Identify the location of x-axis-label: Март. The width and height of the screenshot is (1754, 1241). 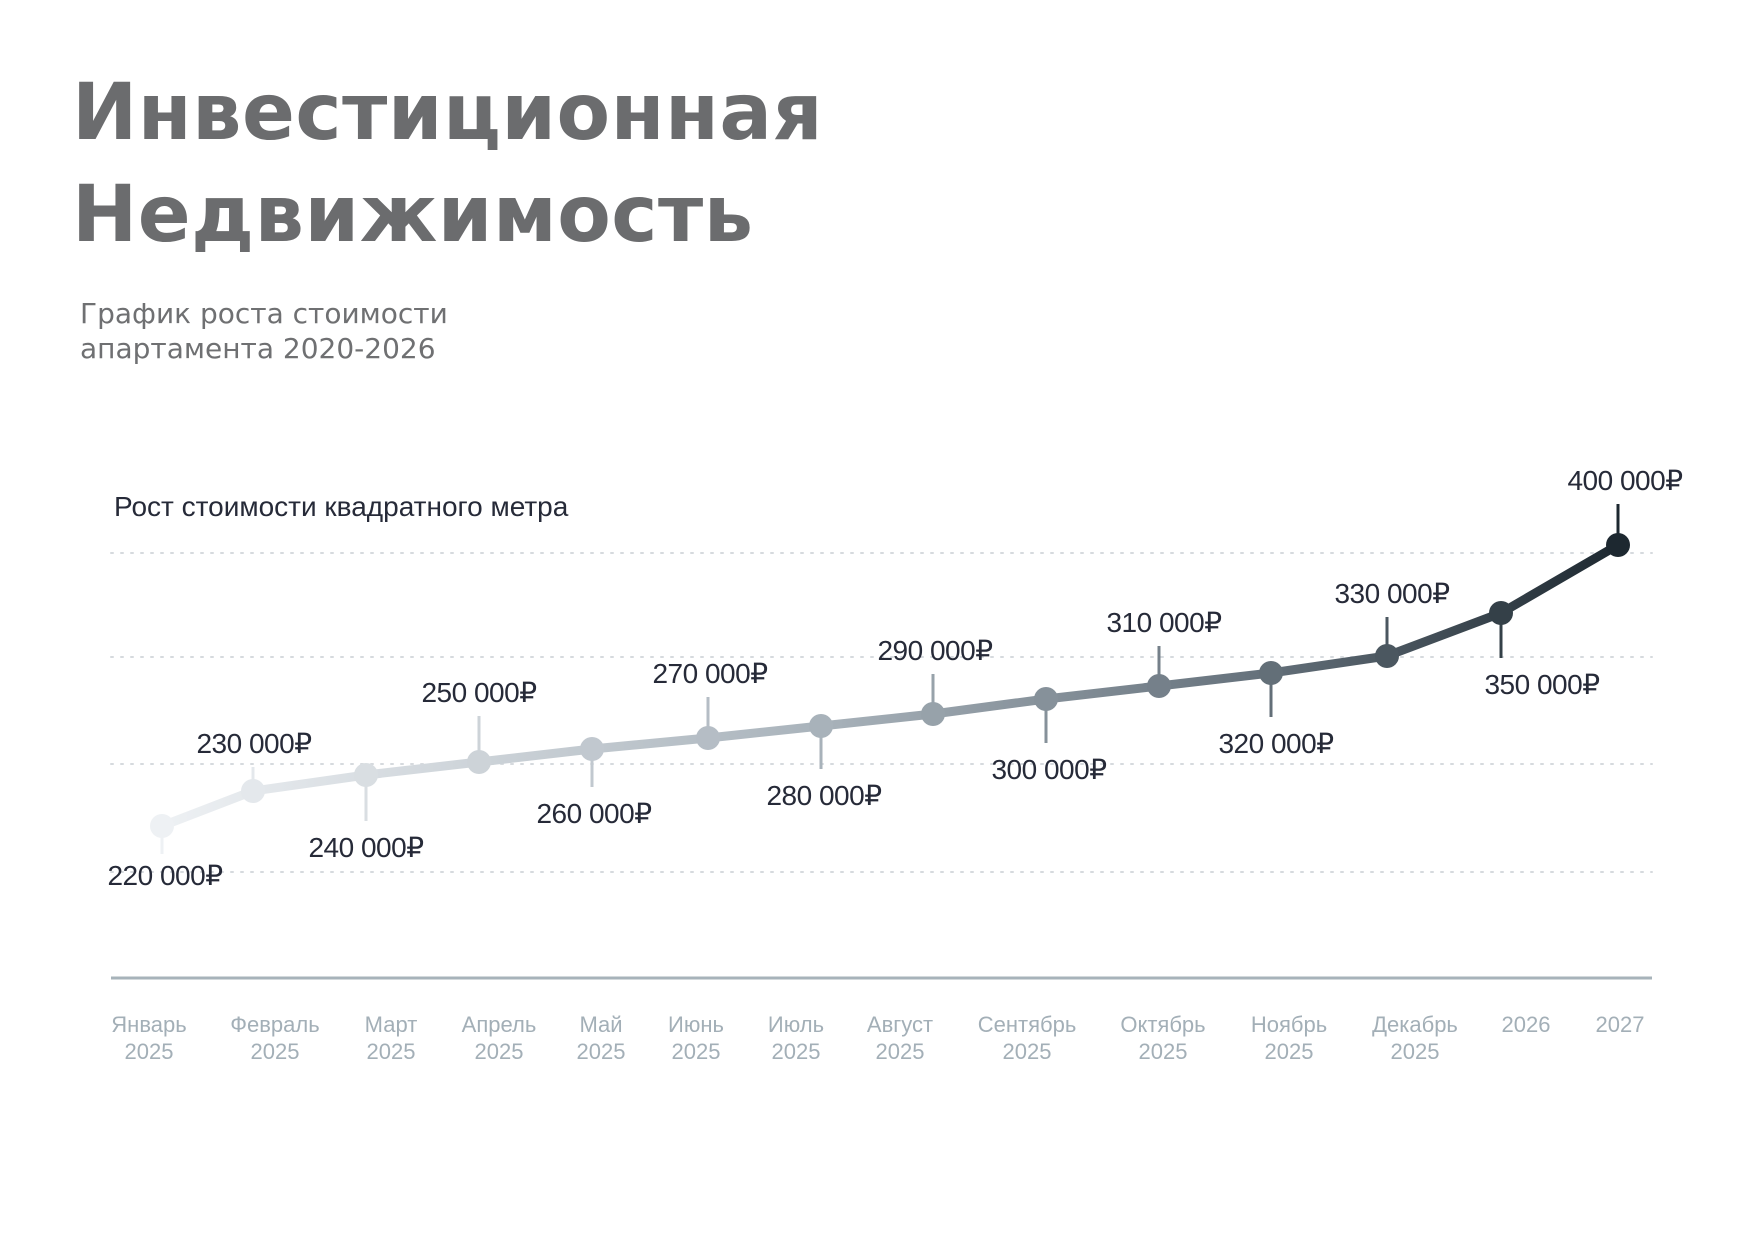
(391, 1024).